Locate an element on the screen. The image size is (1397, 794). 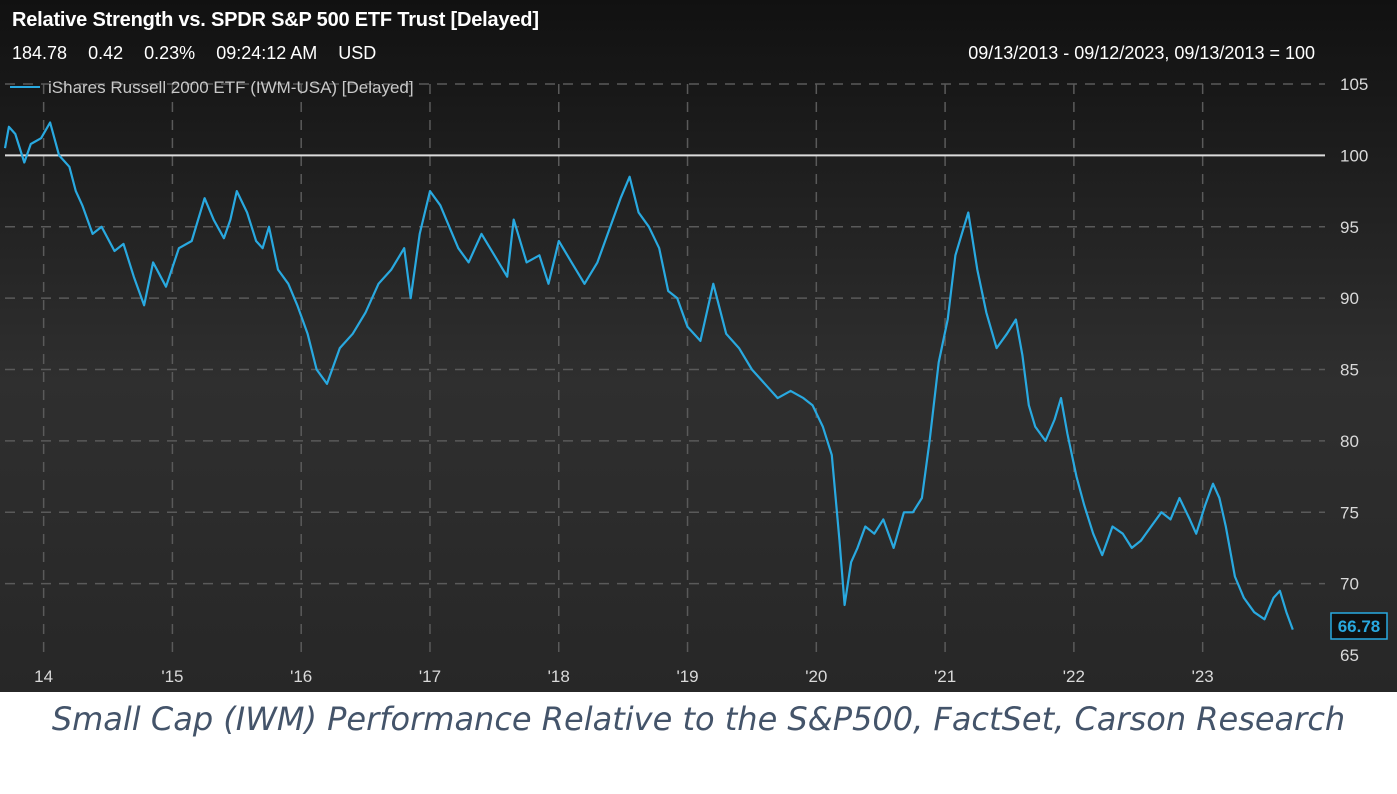
x-tick-label: '21 is located at coordinates (945, 676).